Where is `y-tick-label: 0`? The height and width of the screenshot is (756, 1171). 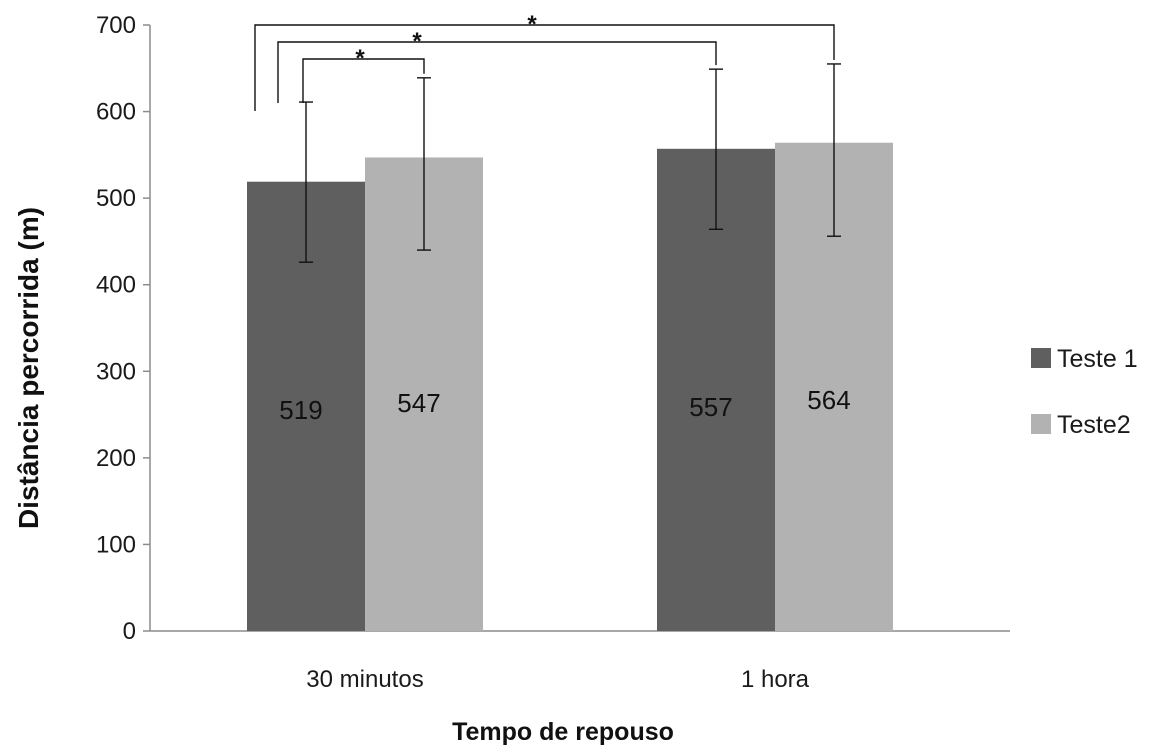 y-tick-label: 0 is located at coordinates (129, 631).